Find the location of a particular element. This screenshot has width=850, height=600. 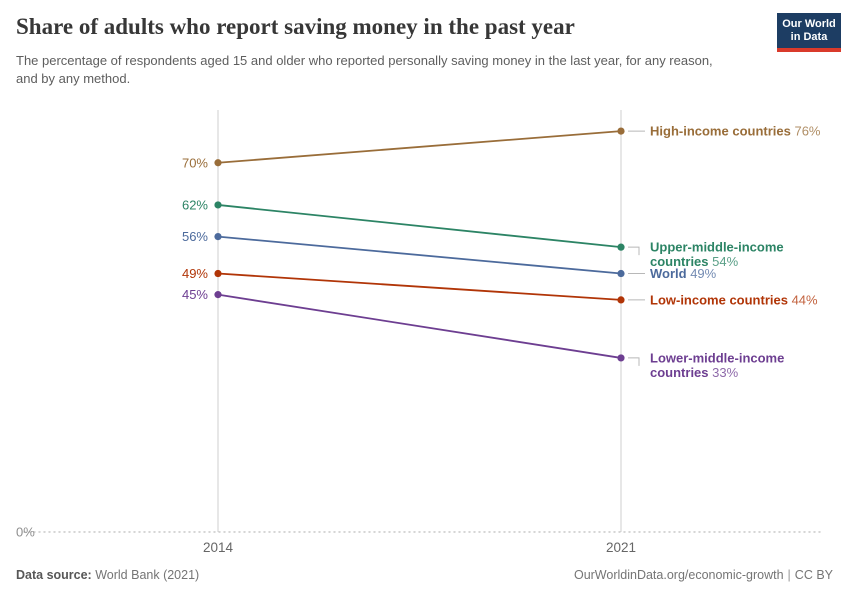

owid-logo: Our World in Data is located at coordinates (809, 32).